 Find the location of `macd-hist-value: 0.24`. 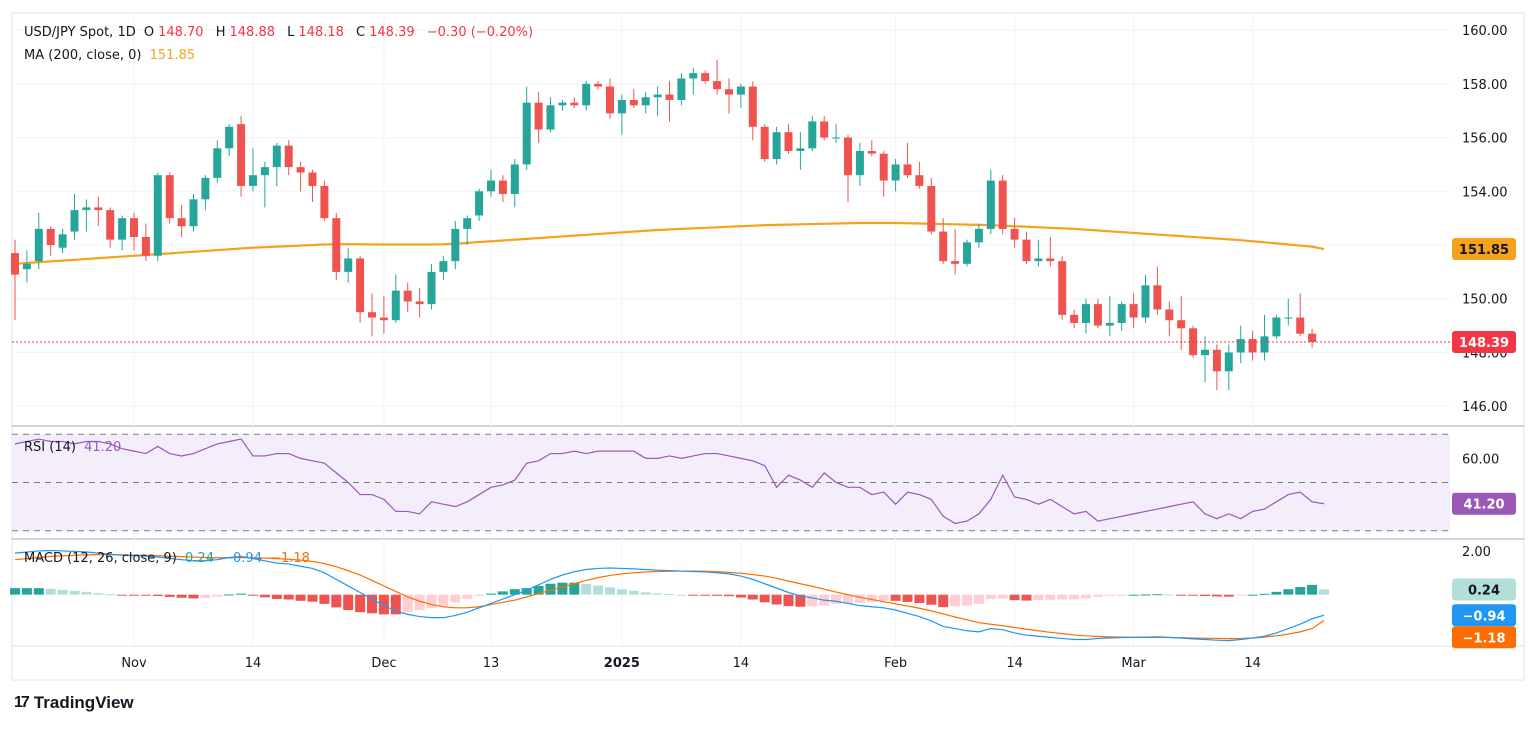

macd-hist-value: 0.24 is located at coordinates (199, 558).